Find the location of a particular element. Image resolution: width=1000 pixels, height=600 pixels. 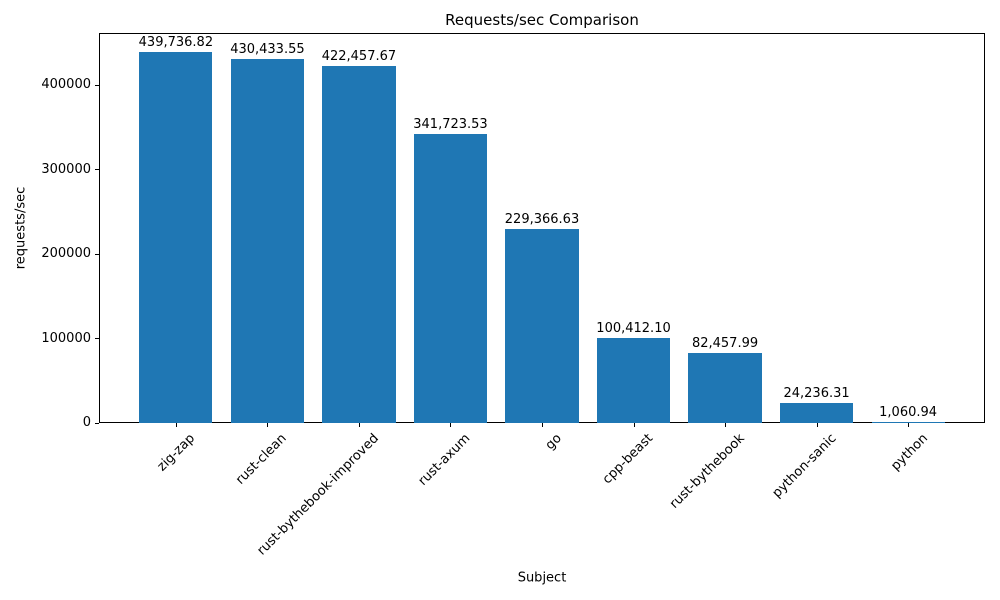

y-tick-label: 200000 is located at coordinates (66, 254).